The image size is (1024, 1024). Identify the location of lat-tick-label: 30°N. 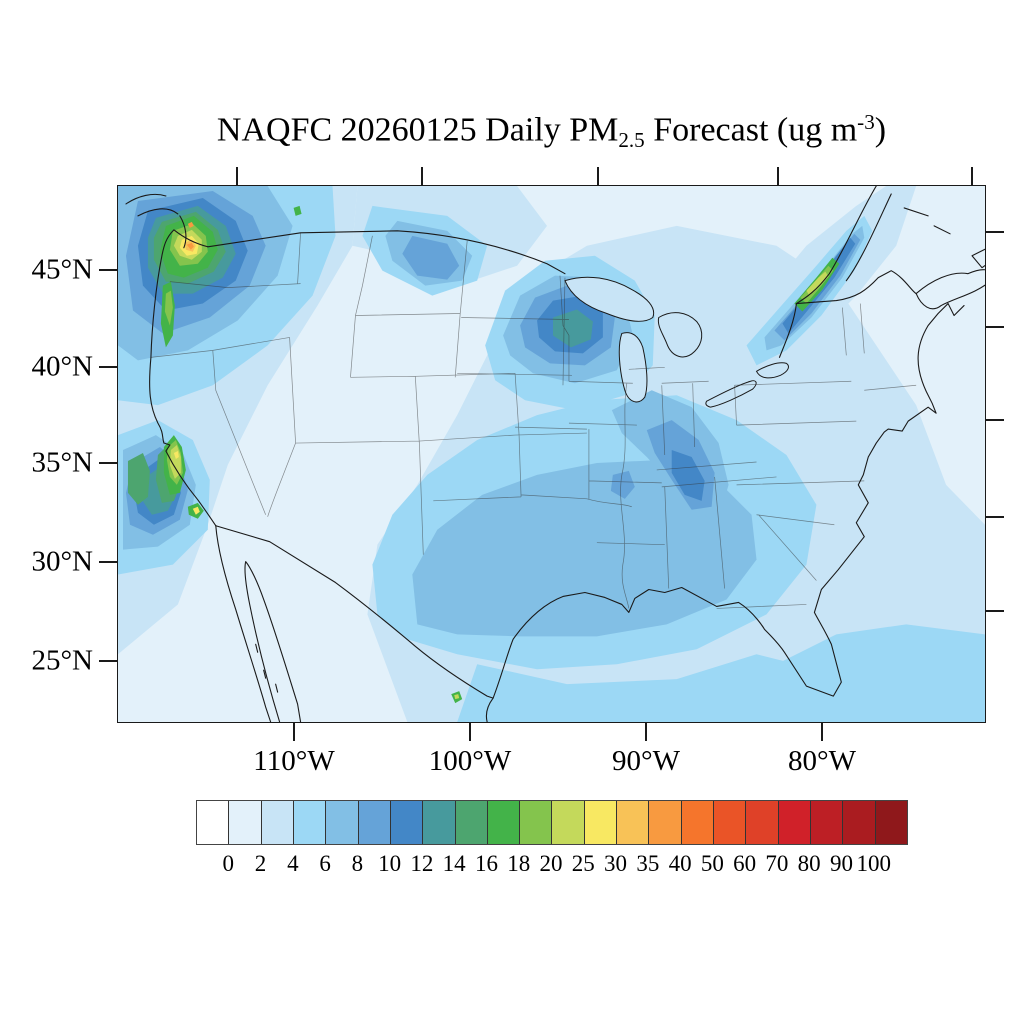
(62, 561).